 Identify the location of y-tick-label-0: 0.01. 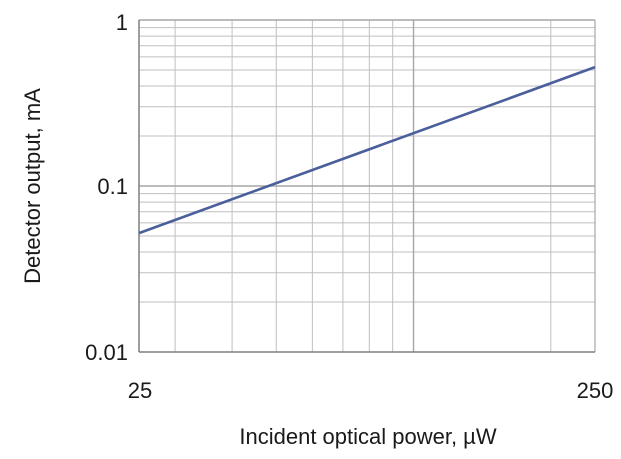
(106, 352).